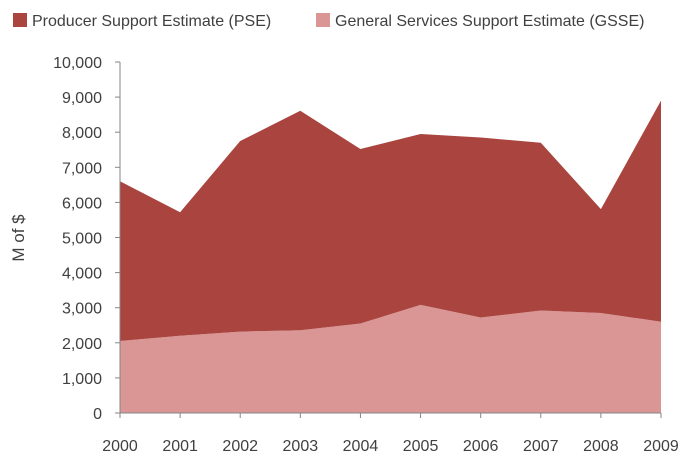 The width and height of the screenshot is (697, 458). What do you see at coordinates (541, 446) in the screenshot?
I see `x-tick-label: 2007` at bounding box center [541, 446].